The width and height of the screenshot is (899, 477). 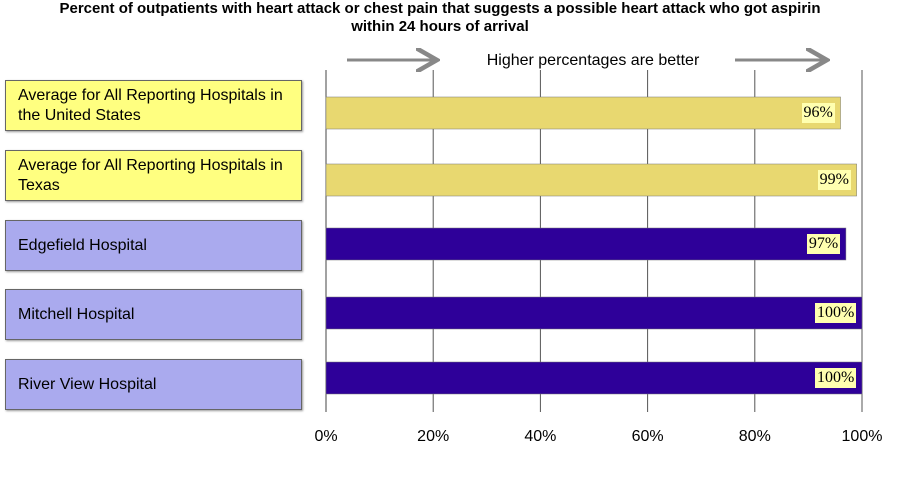 I want to click on category-label: Edgefield Hospital, so click(x=153, y=245).